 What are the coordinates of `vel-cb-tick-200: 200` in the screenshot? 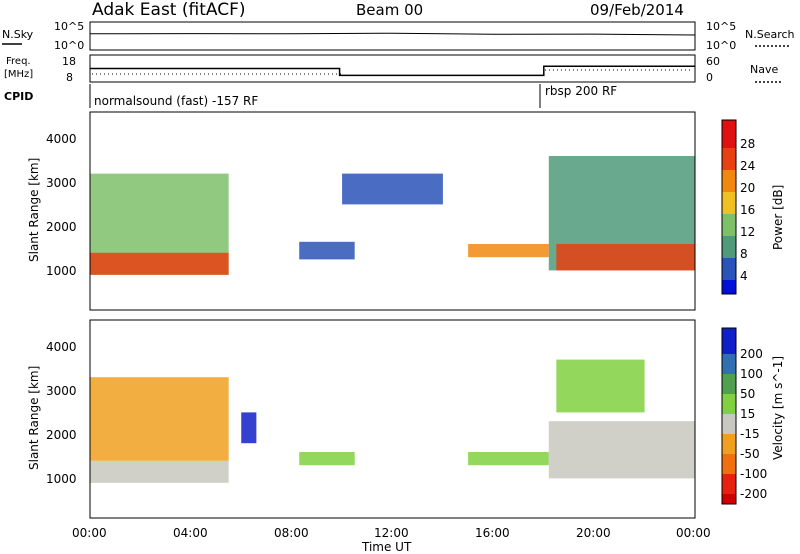 It's located at (751, 354).